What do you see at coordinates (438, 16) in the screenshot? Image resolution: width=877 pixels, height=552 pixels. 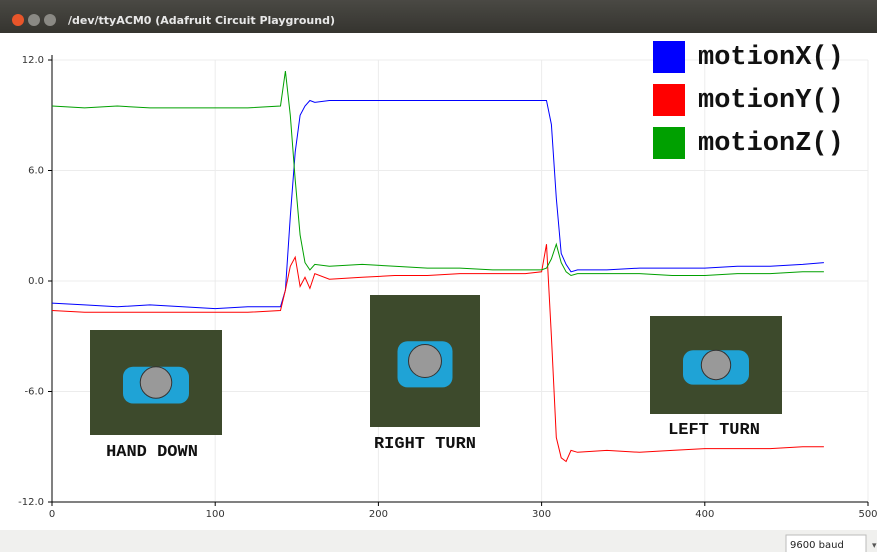 I see `title-bar` at bounding box center [438, 16].